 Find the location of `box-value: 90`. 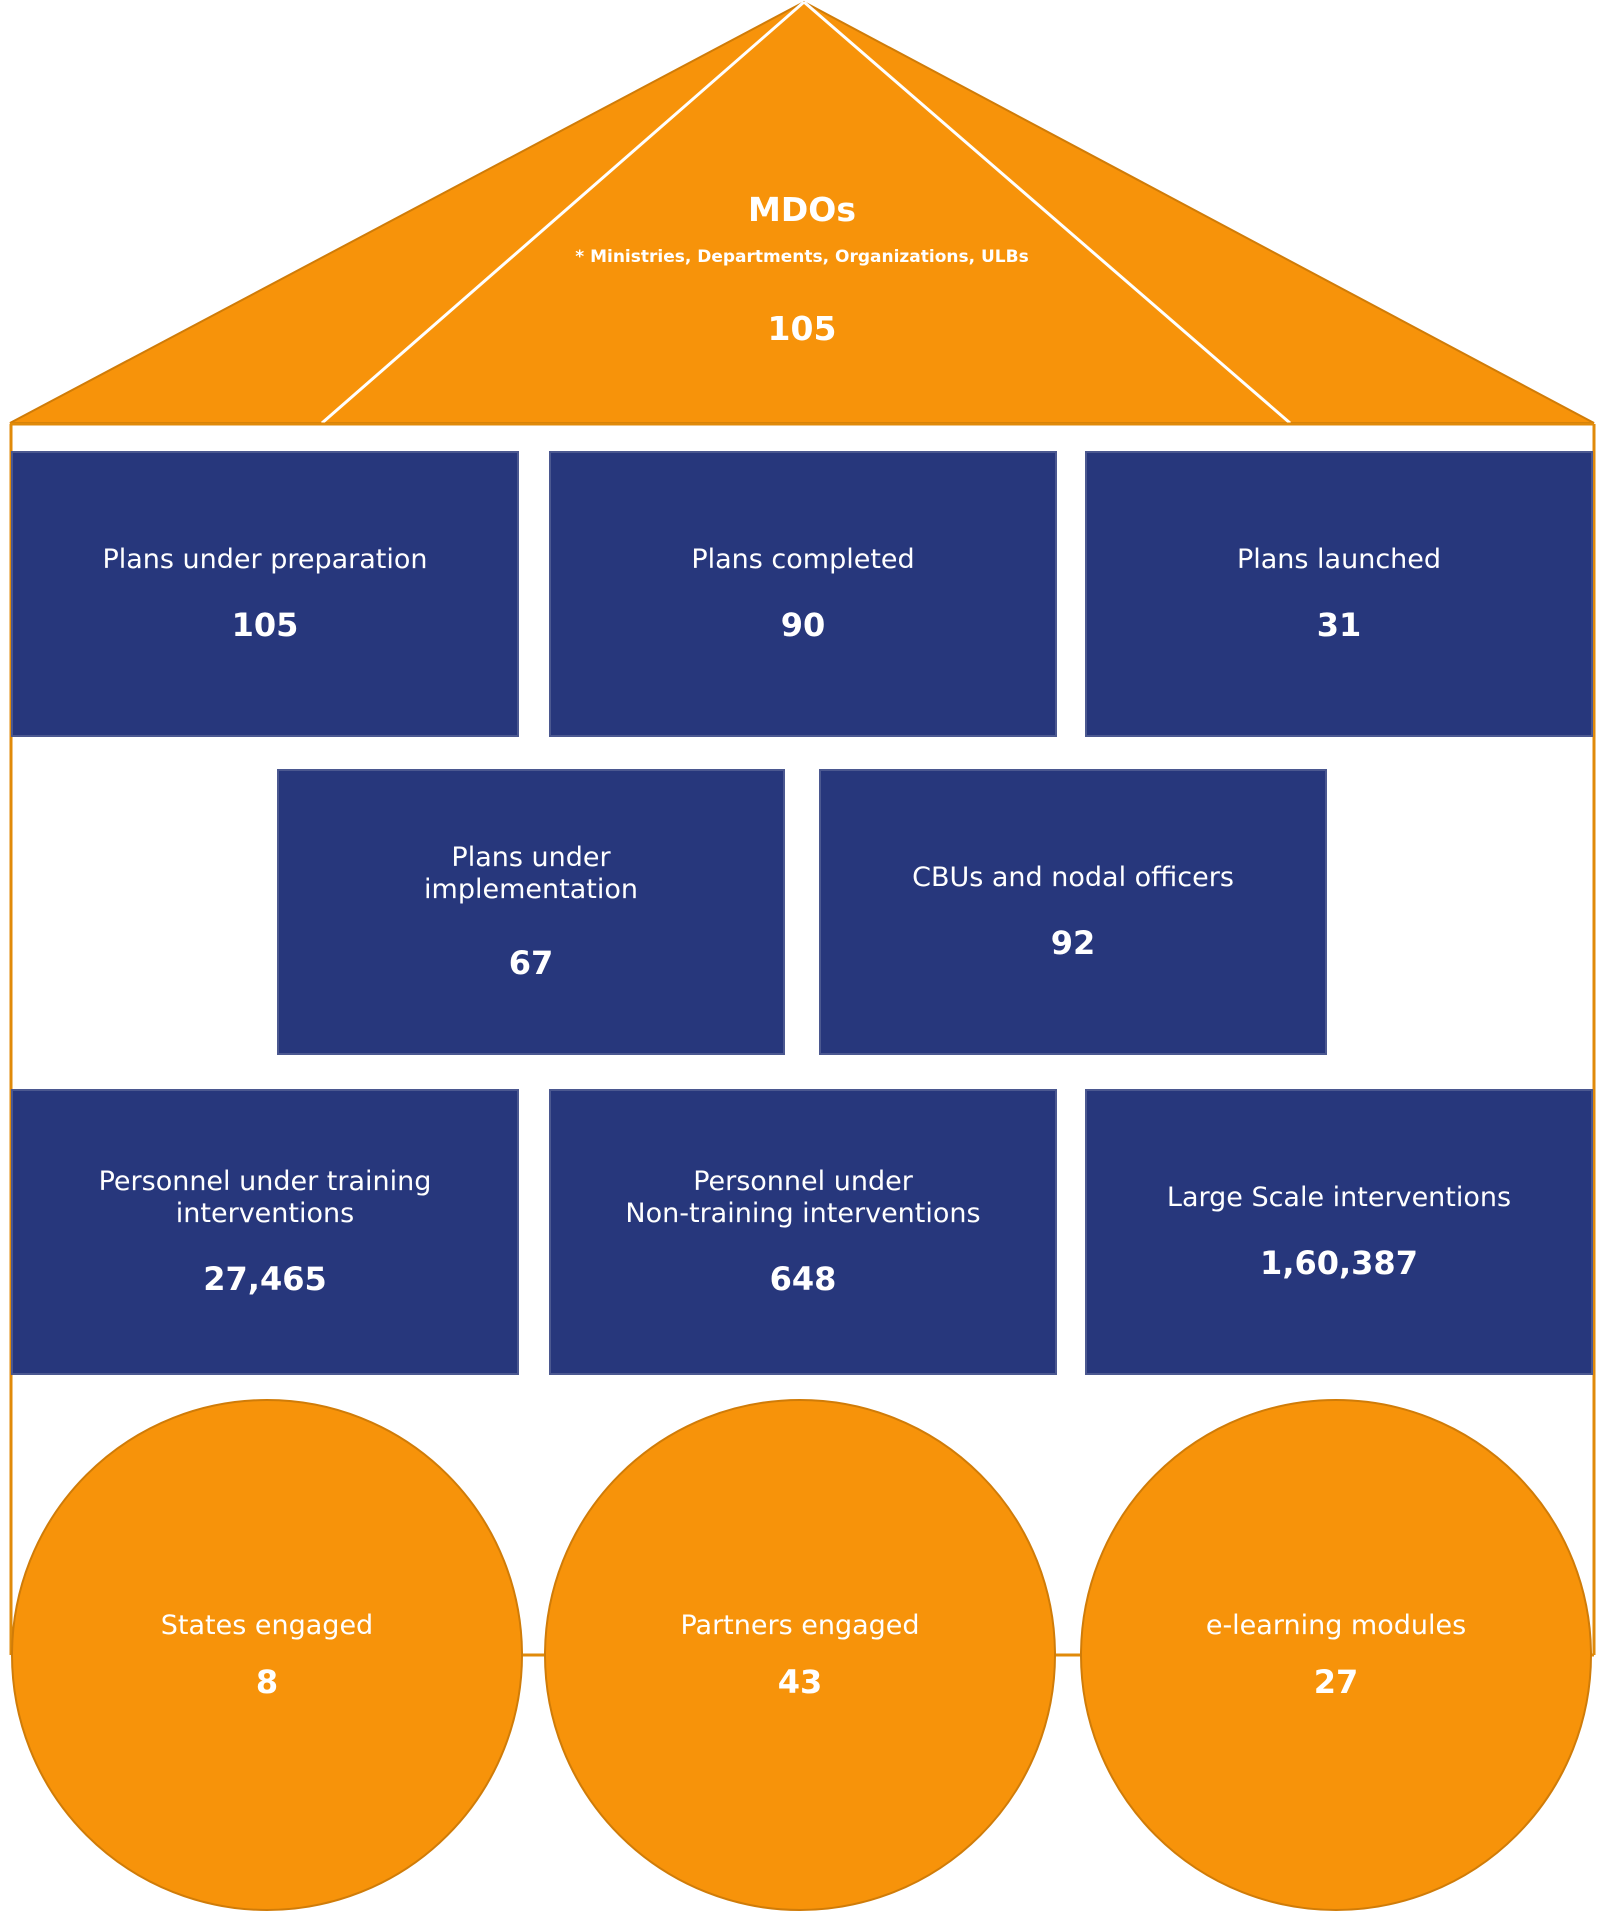

box-value: 90 is located at coordinates (803, 625).